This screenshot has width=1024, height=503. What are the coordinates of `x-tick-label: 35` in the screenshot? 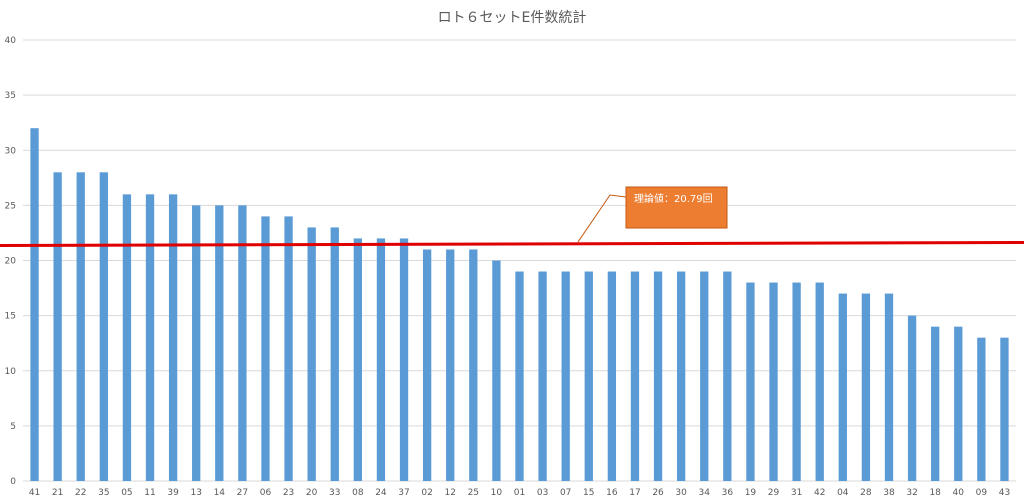 It's located at (103, 493).